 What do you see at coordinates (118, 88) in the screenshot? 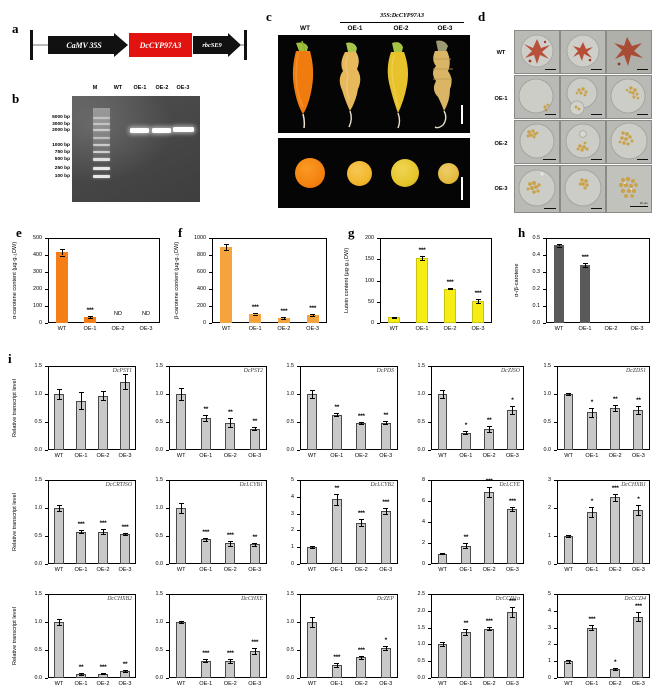
I see `gel-lane-label-wt: WT` at bounding box center [118, 88].